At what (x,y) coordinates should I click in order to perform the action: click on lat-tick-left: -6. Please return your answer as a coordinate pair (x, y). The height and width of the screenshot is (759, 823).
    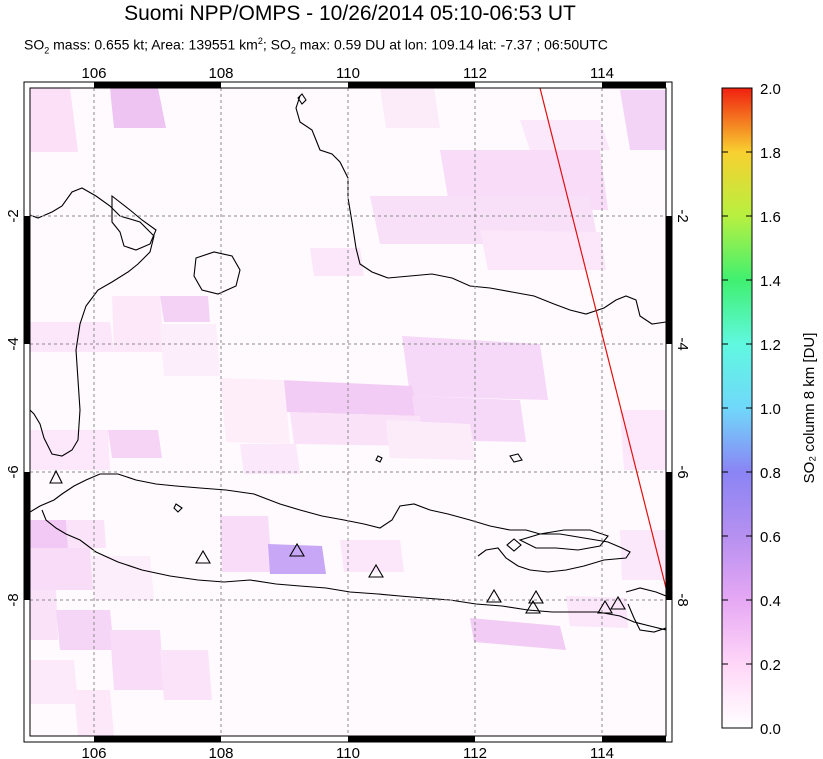
    Looking at the image, I should click on (13, 471).